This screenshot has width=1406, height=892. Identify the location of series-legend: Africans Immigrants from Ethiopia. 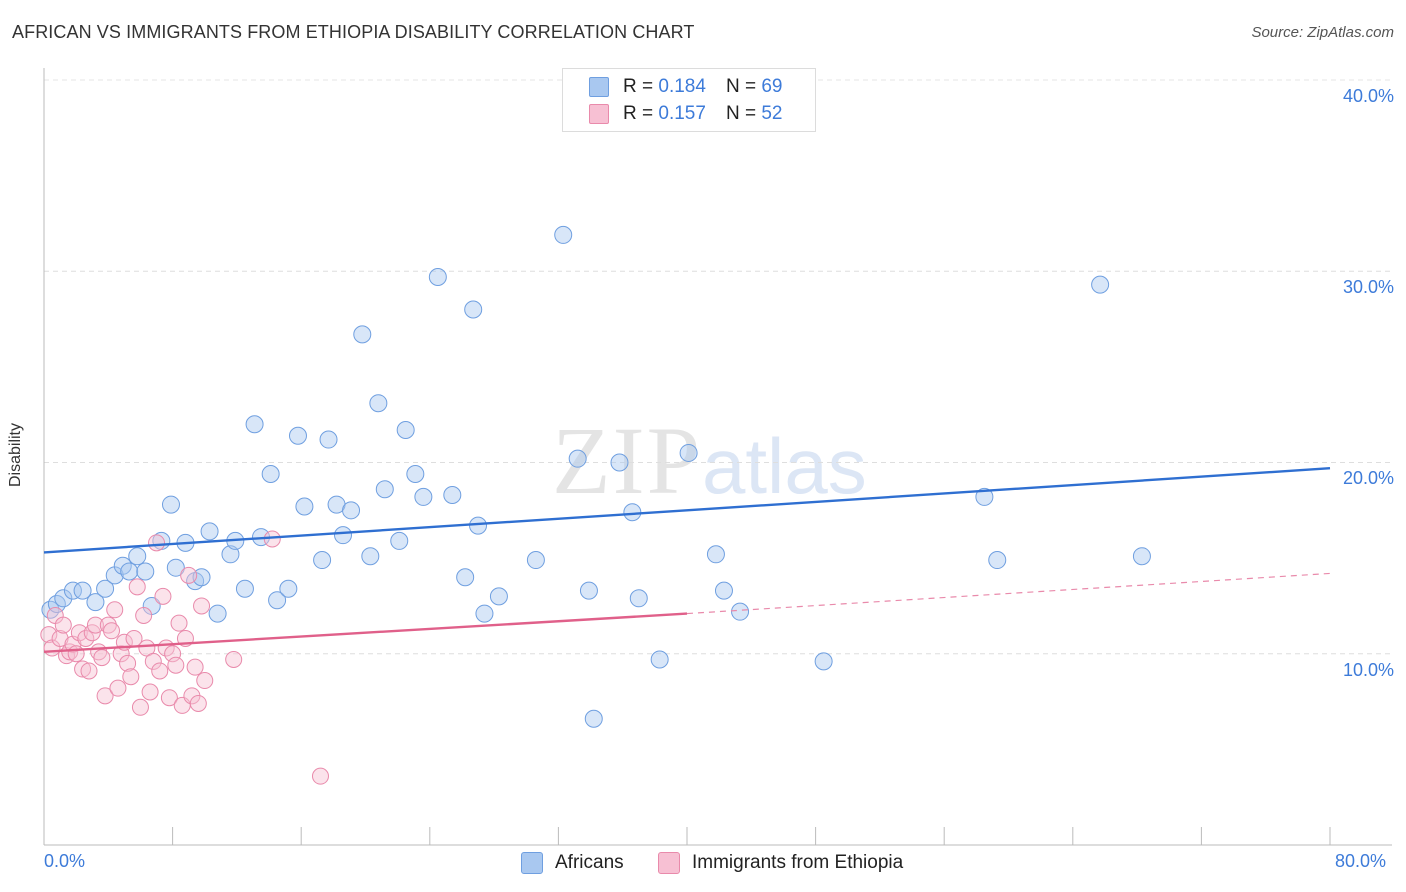
(703, 865).